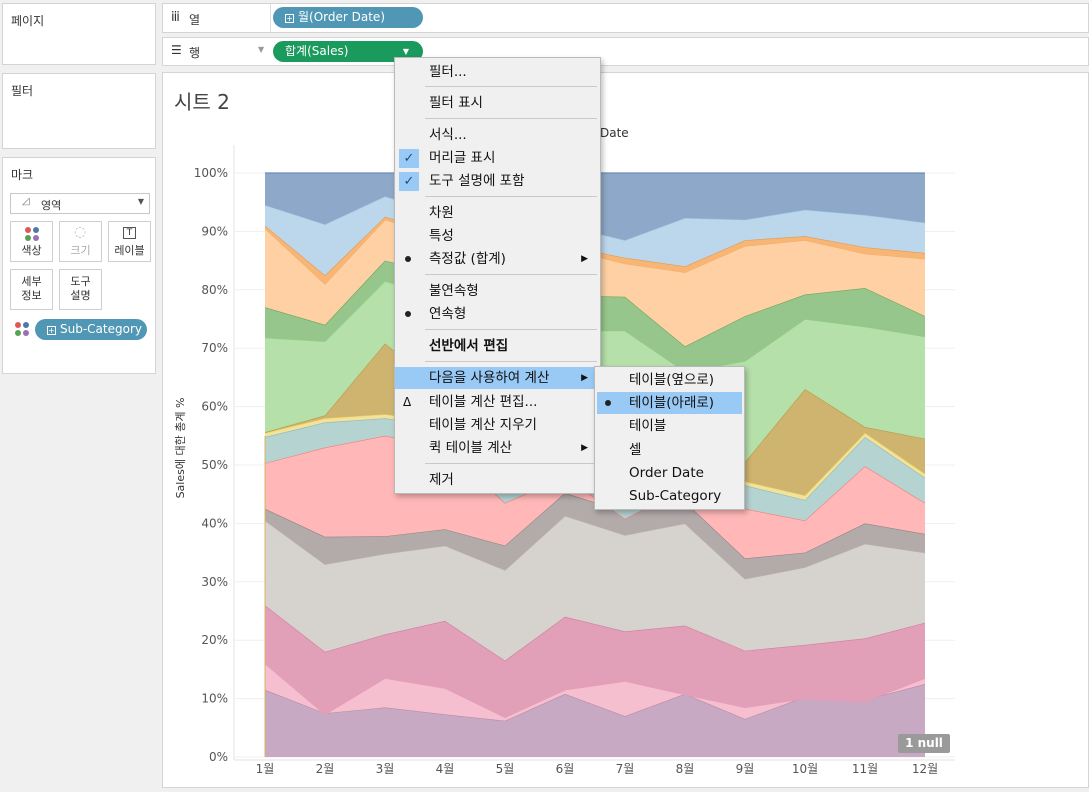 The height and width of the screenshot is (792, 1089). What do you see at coordinates (214, 582) in the screenshot?
I see `y-tick-label: 30%` at bounding box center [214, 582].